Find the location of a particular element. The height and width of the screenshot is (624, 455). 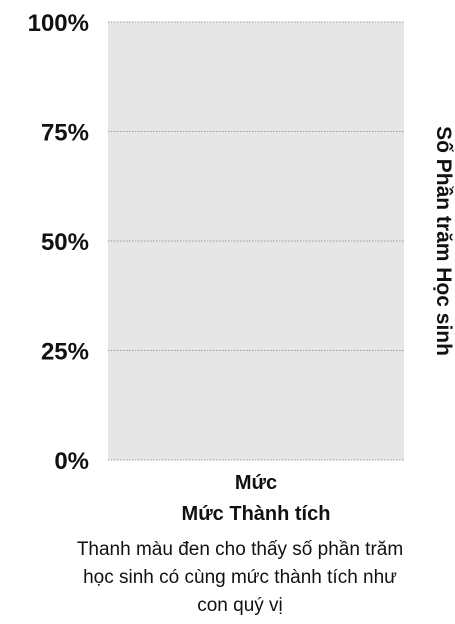

y-axis-title: Số Phần trăm Học sinh is located at coordinates (443, 241).